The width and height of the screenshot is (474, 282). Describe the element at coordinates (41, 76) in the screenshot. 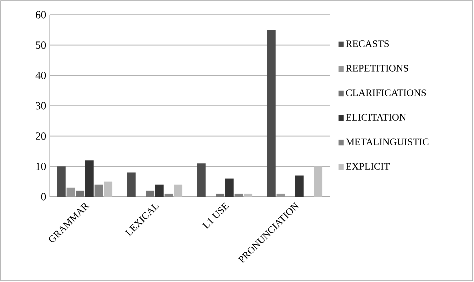

I see `y-tick-label: 40` at that location.